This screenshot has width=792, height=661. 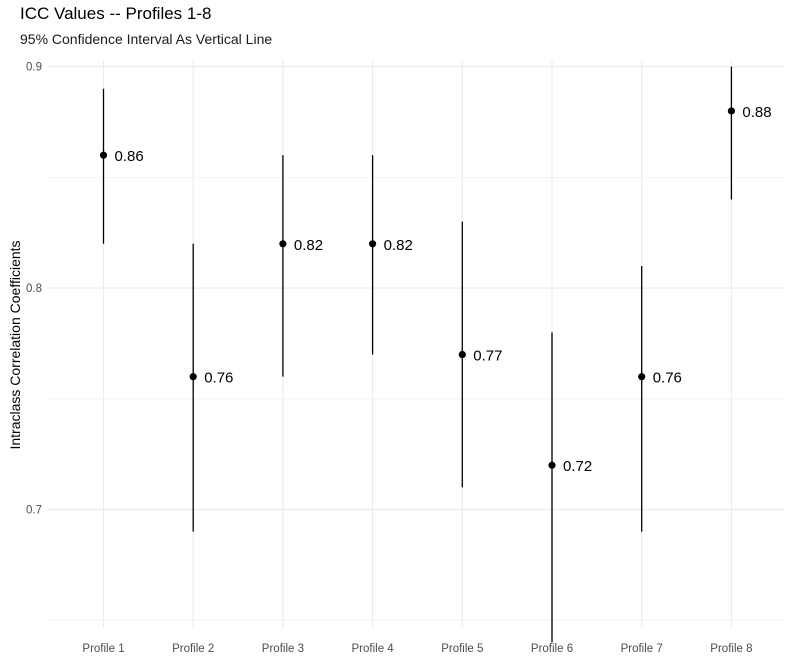 What do you see at coordinates (373, 649) in the screenshot?
I see `x-tick-label: Profile 4` at bounding box center [373, 649].